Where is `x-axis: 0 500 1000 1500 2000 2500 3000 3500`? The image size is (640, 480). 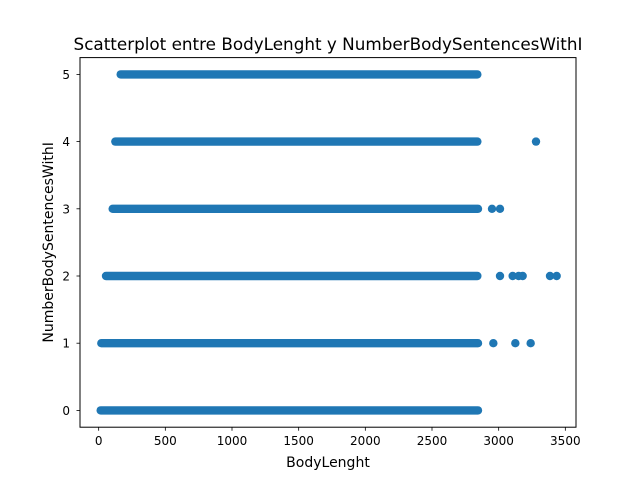
x-axis: 0 500 1000 1500 2000 2500 3000 3500 is located at coordinates (338, 437).